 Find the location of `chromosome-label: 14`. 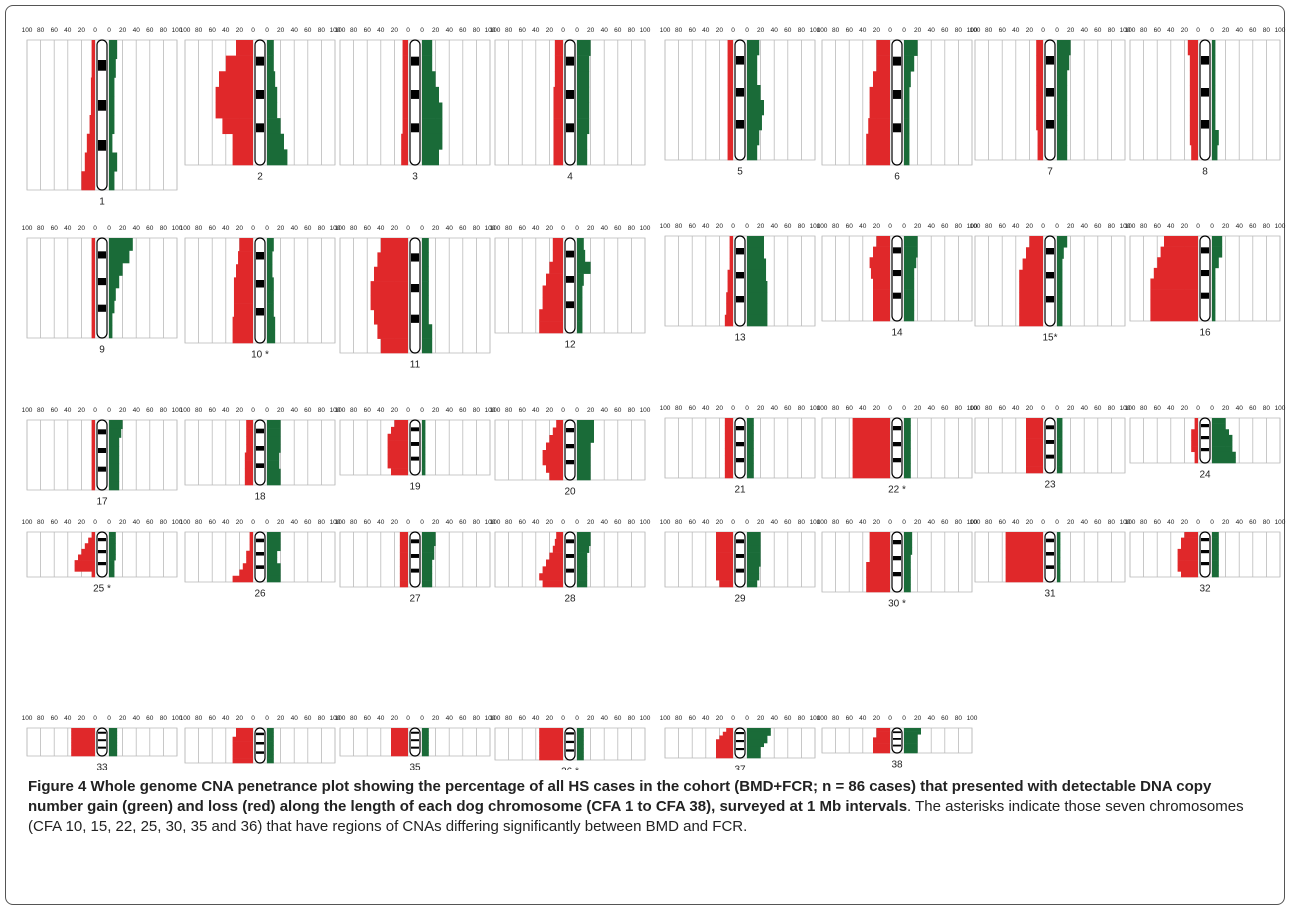

chromosome-label: 14 is located at coordinates (897, 333).